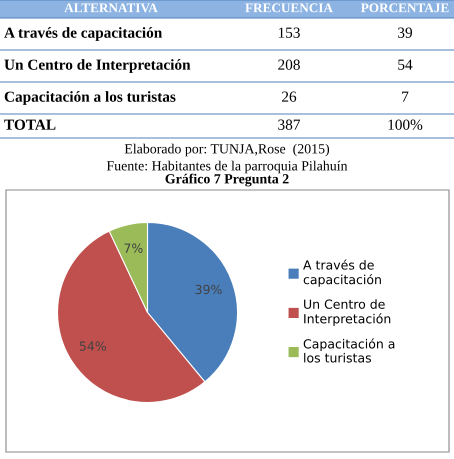 This screenshot has height=459, width=454. Describe the element at coordinates (405, 97) in the screenshot. I see `data-label: 7` at that location.